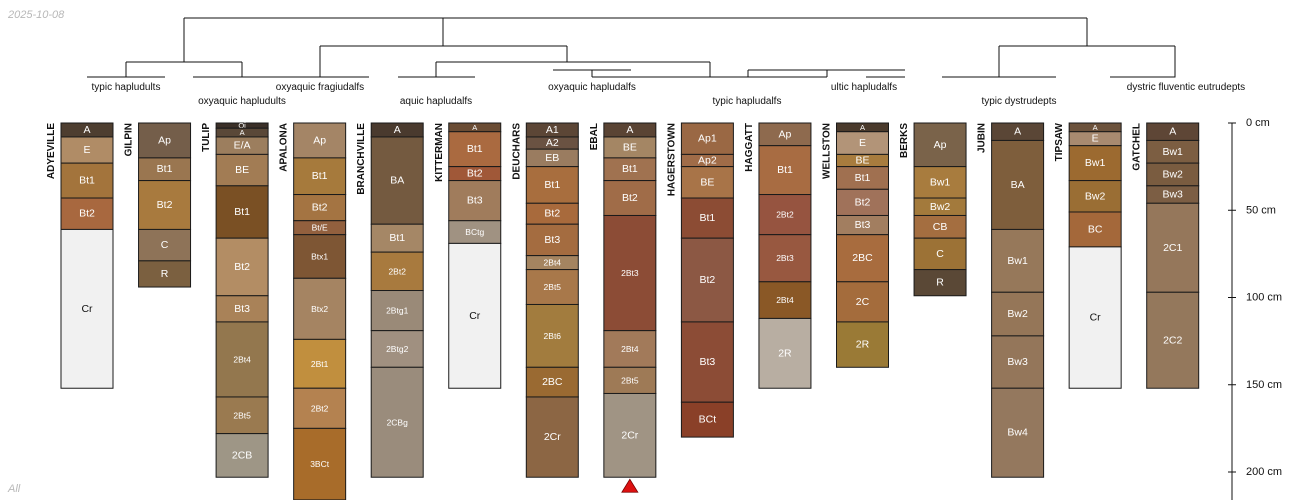  I want to click on profile-name: ADYEVILLE, so click(51, 151).